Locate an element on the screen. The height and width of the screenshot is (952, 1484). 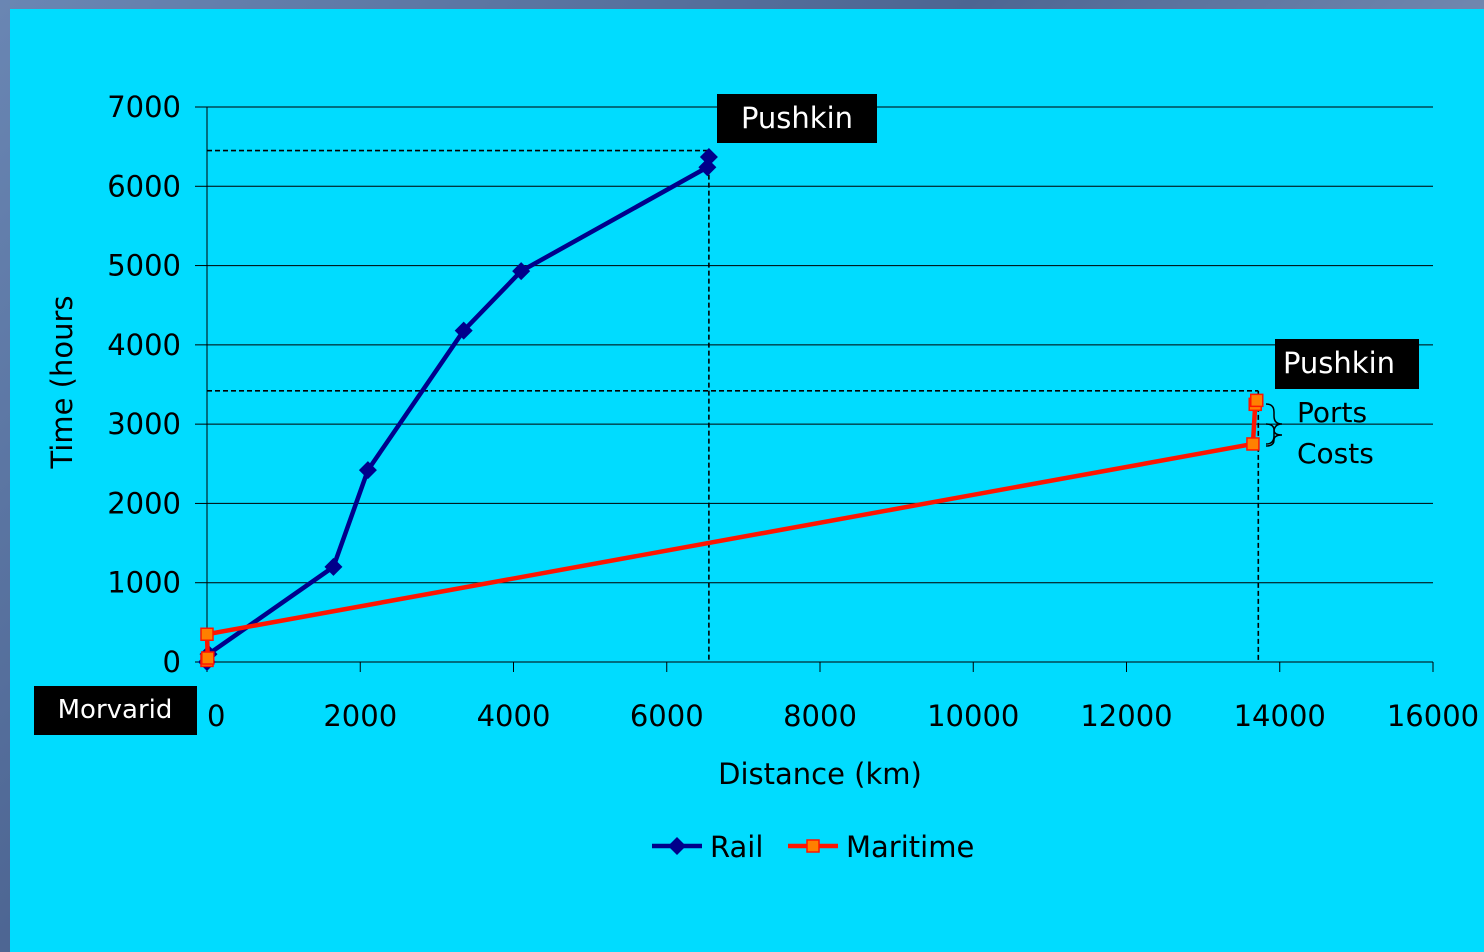
x-tick-label: 10000 is located at coordinates (973, 716).